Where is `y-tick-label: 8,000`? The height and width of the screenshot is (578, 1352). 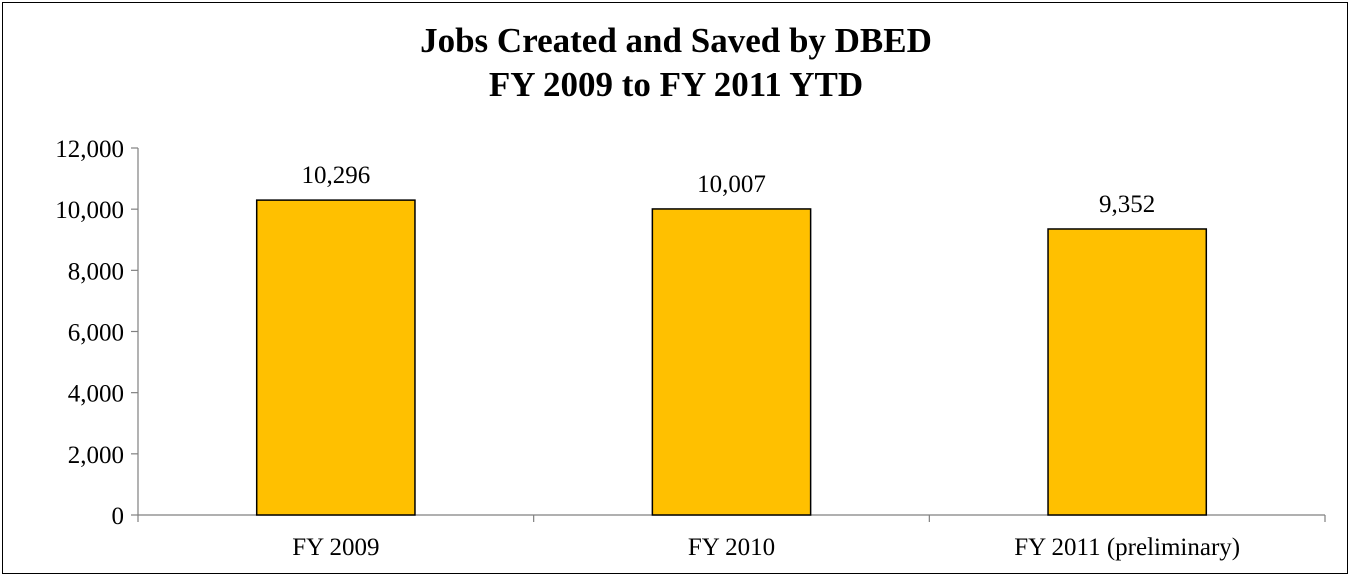
y-tick-label: 8,000 is located at coordinates (96, 271).